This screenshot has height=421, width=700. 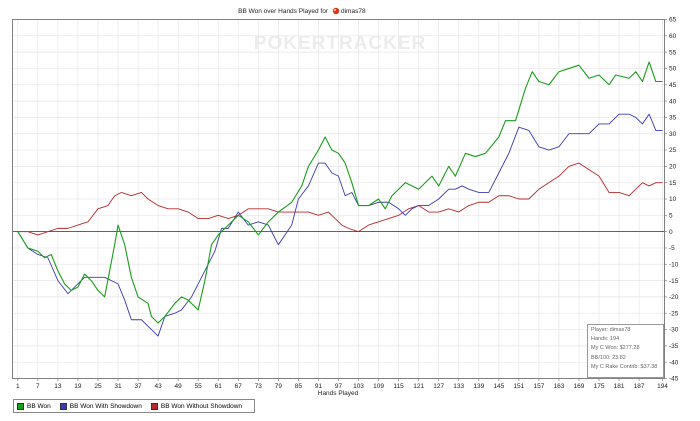 I want to click on stats-rake: My C Rake Contrib: $37.38, so click(x=624, y=366).